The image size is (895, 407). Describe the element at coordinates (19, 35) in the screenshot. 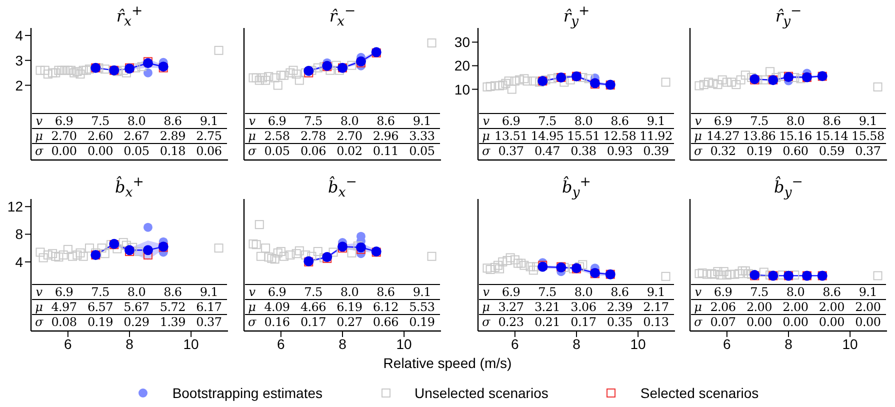

I see `y-tick-label: 4` at that location.